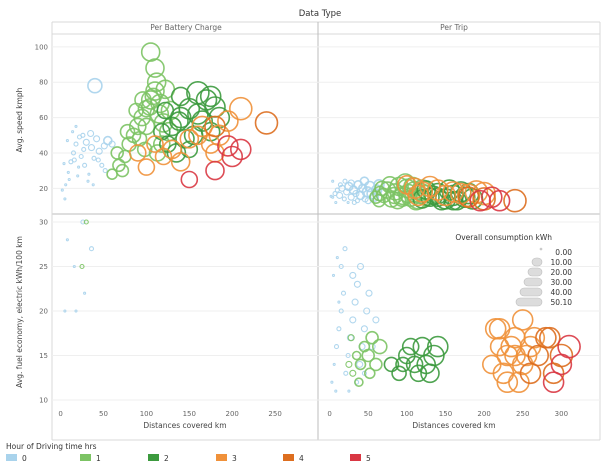  Describe the element at coordinates (166, 458) in the screenshot. I see `legend-label-2: 2` at that location.